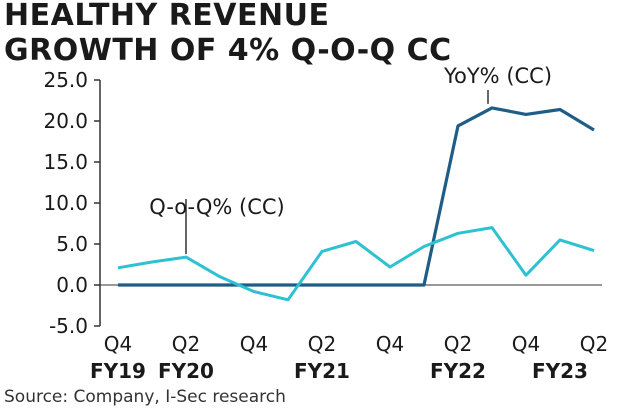  I want to click on fiscal-year-label: FY22, so click(458, 371).